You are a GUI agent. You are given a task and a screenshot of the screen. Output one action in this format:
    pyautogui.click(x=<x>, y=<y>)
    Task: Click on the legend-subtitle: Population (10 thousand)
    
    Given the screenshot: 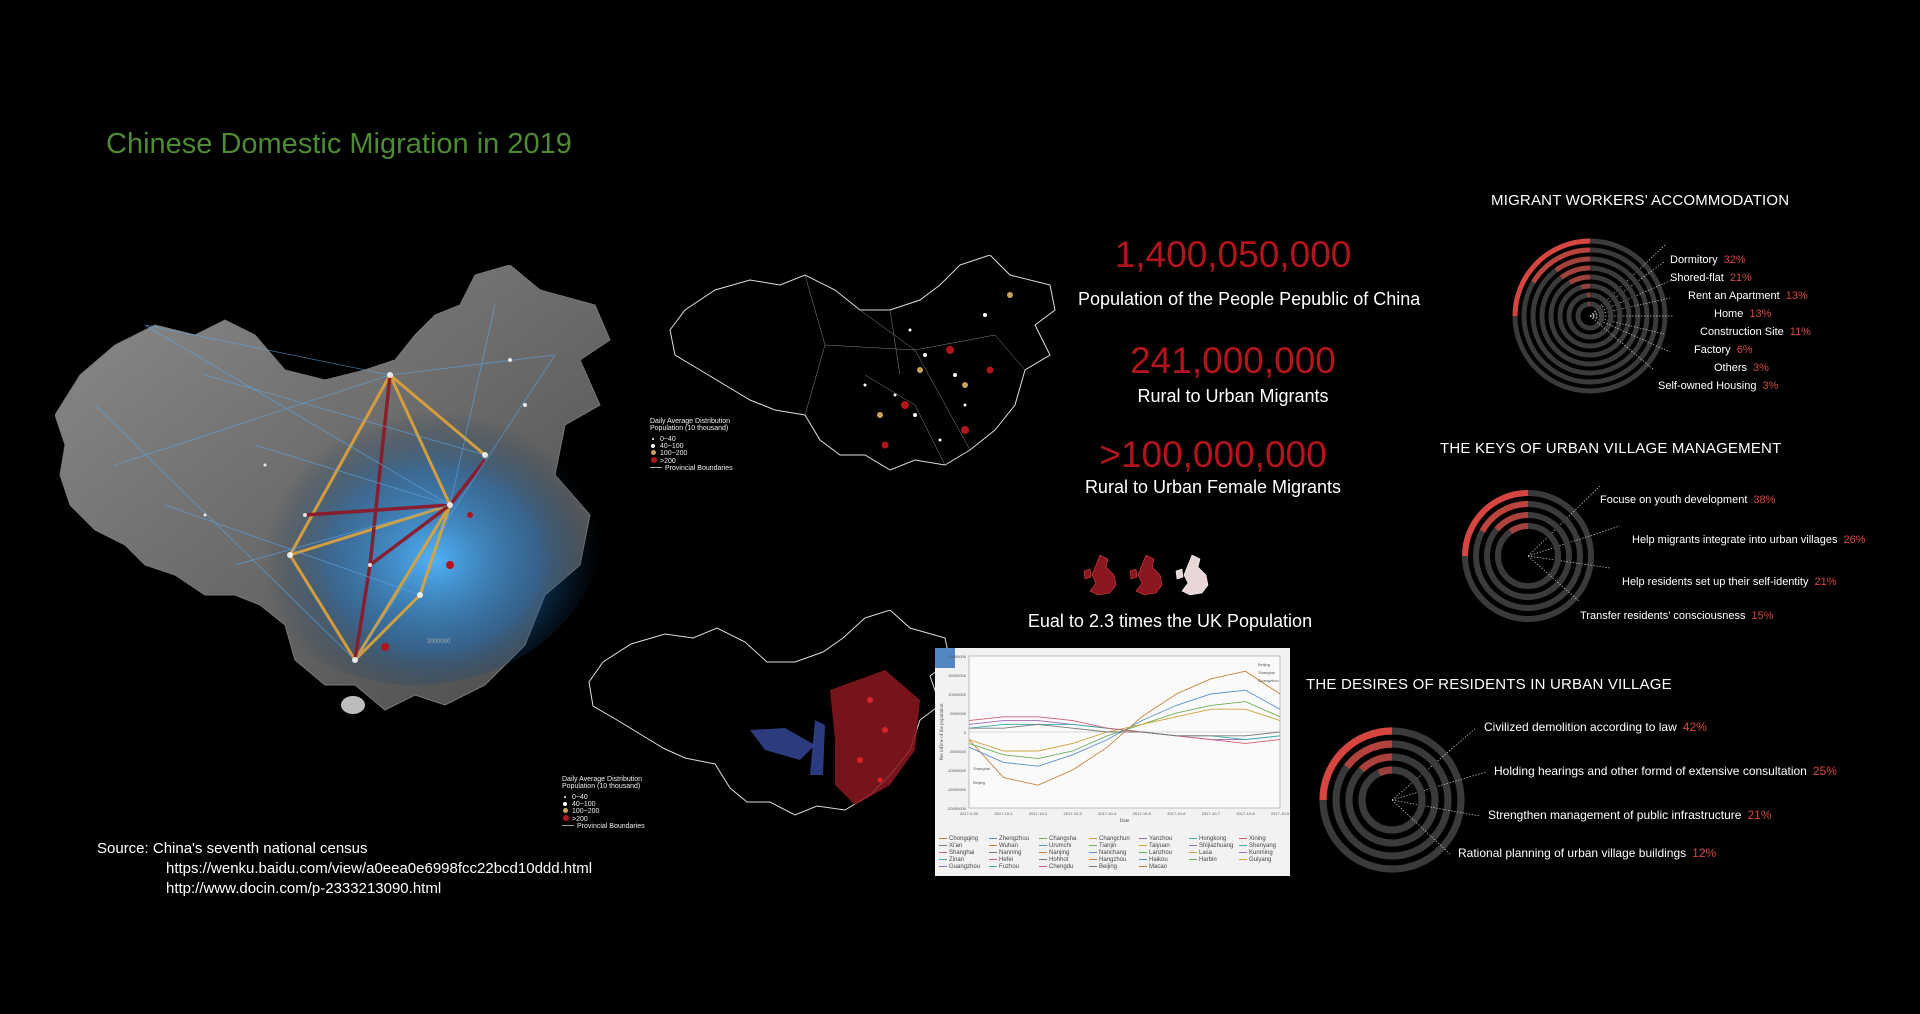 What is the action you would take?
    pyautogui.click(x=689, y=428)
    